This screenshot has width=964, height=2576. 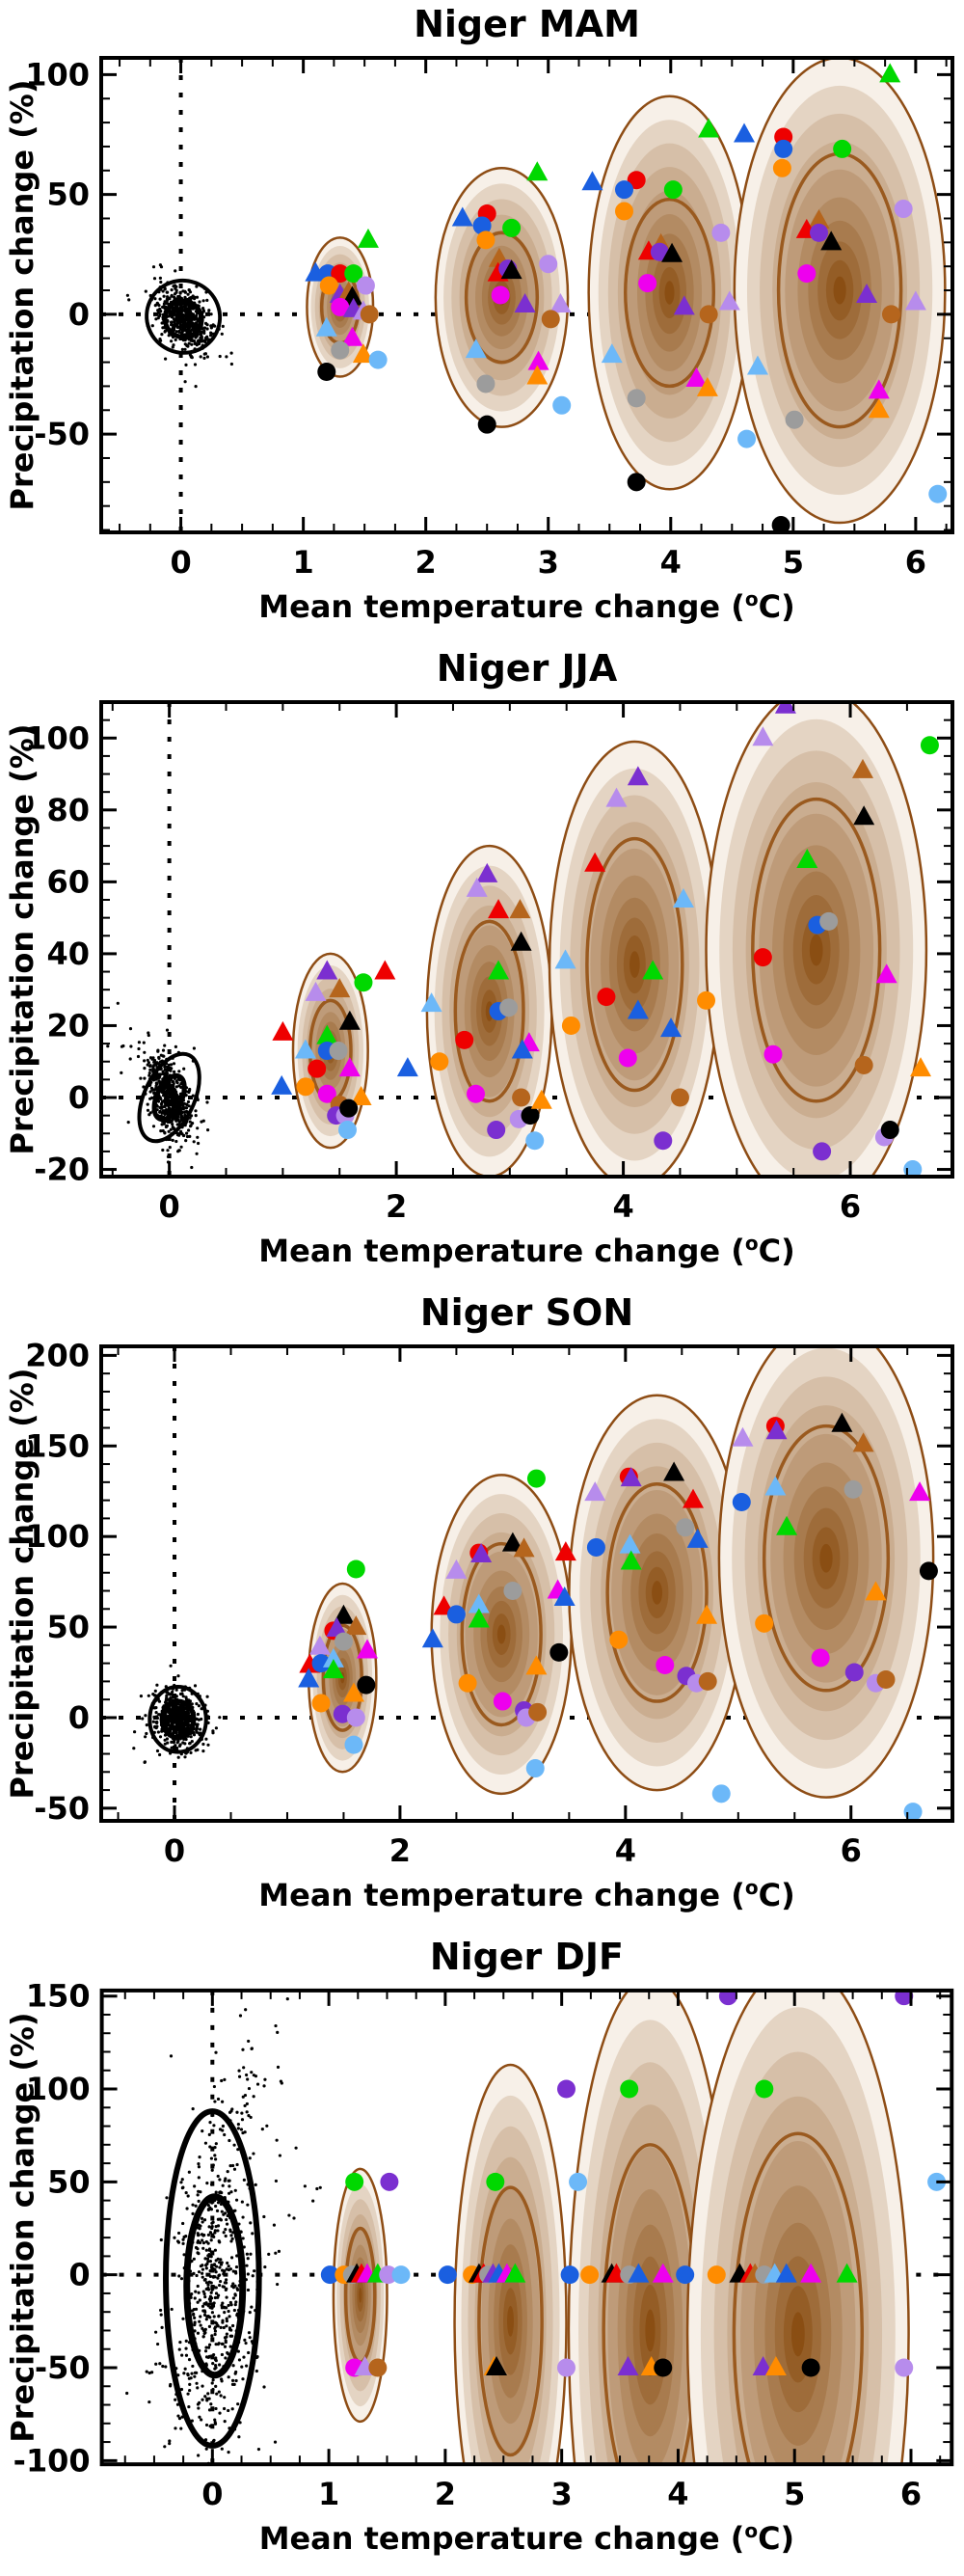 I want to click on scatter-point-gray-circle, so click(x=513, y=1591).